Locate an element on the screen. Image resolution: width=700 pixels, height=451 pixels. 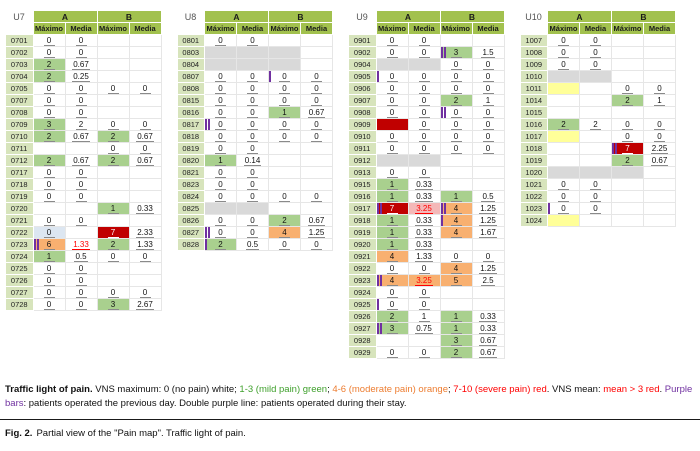
patient-room-label: 1010 is located at coordinates (533, 76).